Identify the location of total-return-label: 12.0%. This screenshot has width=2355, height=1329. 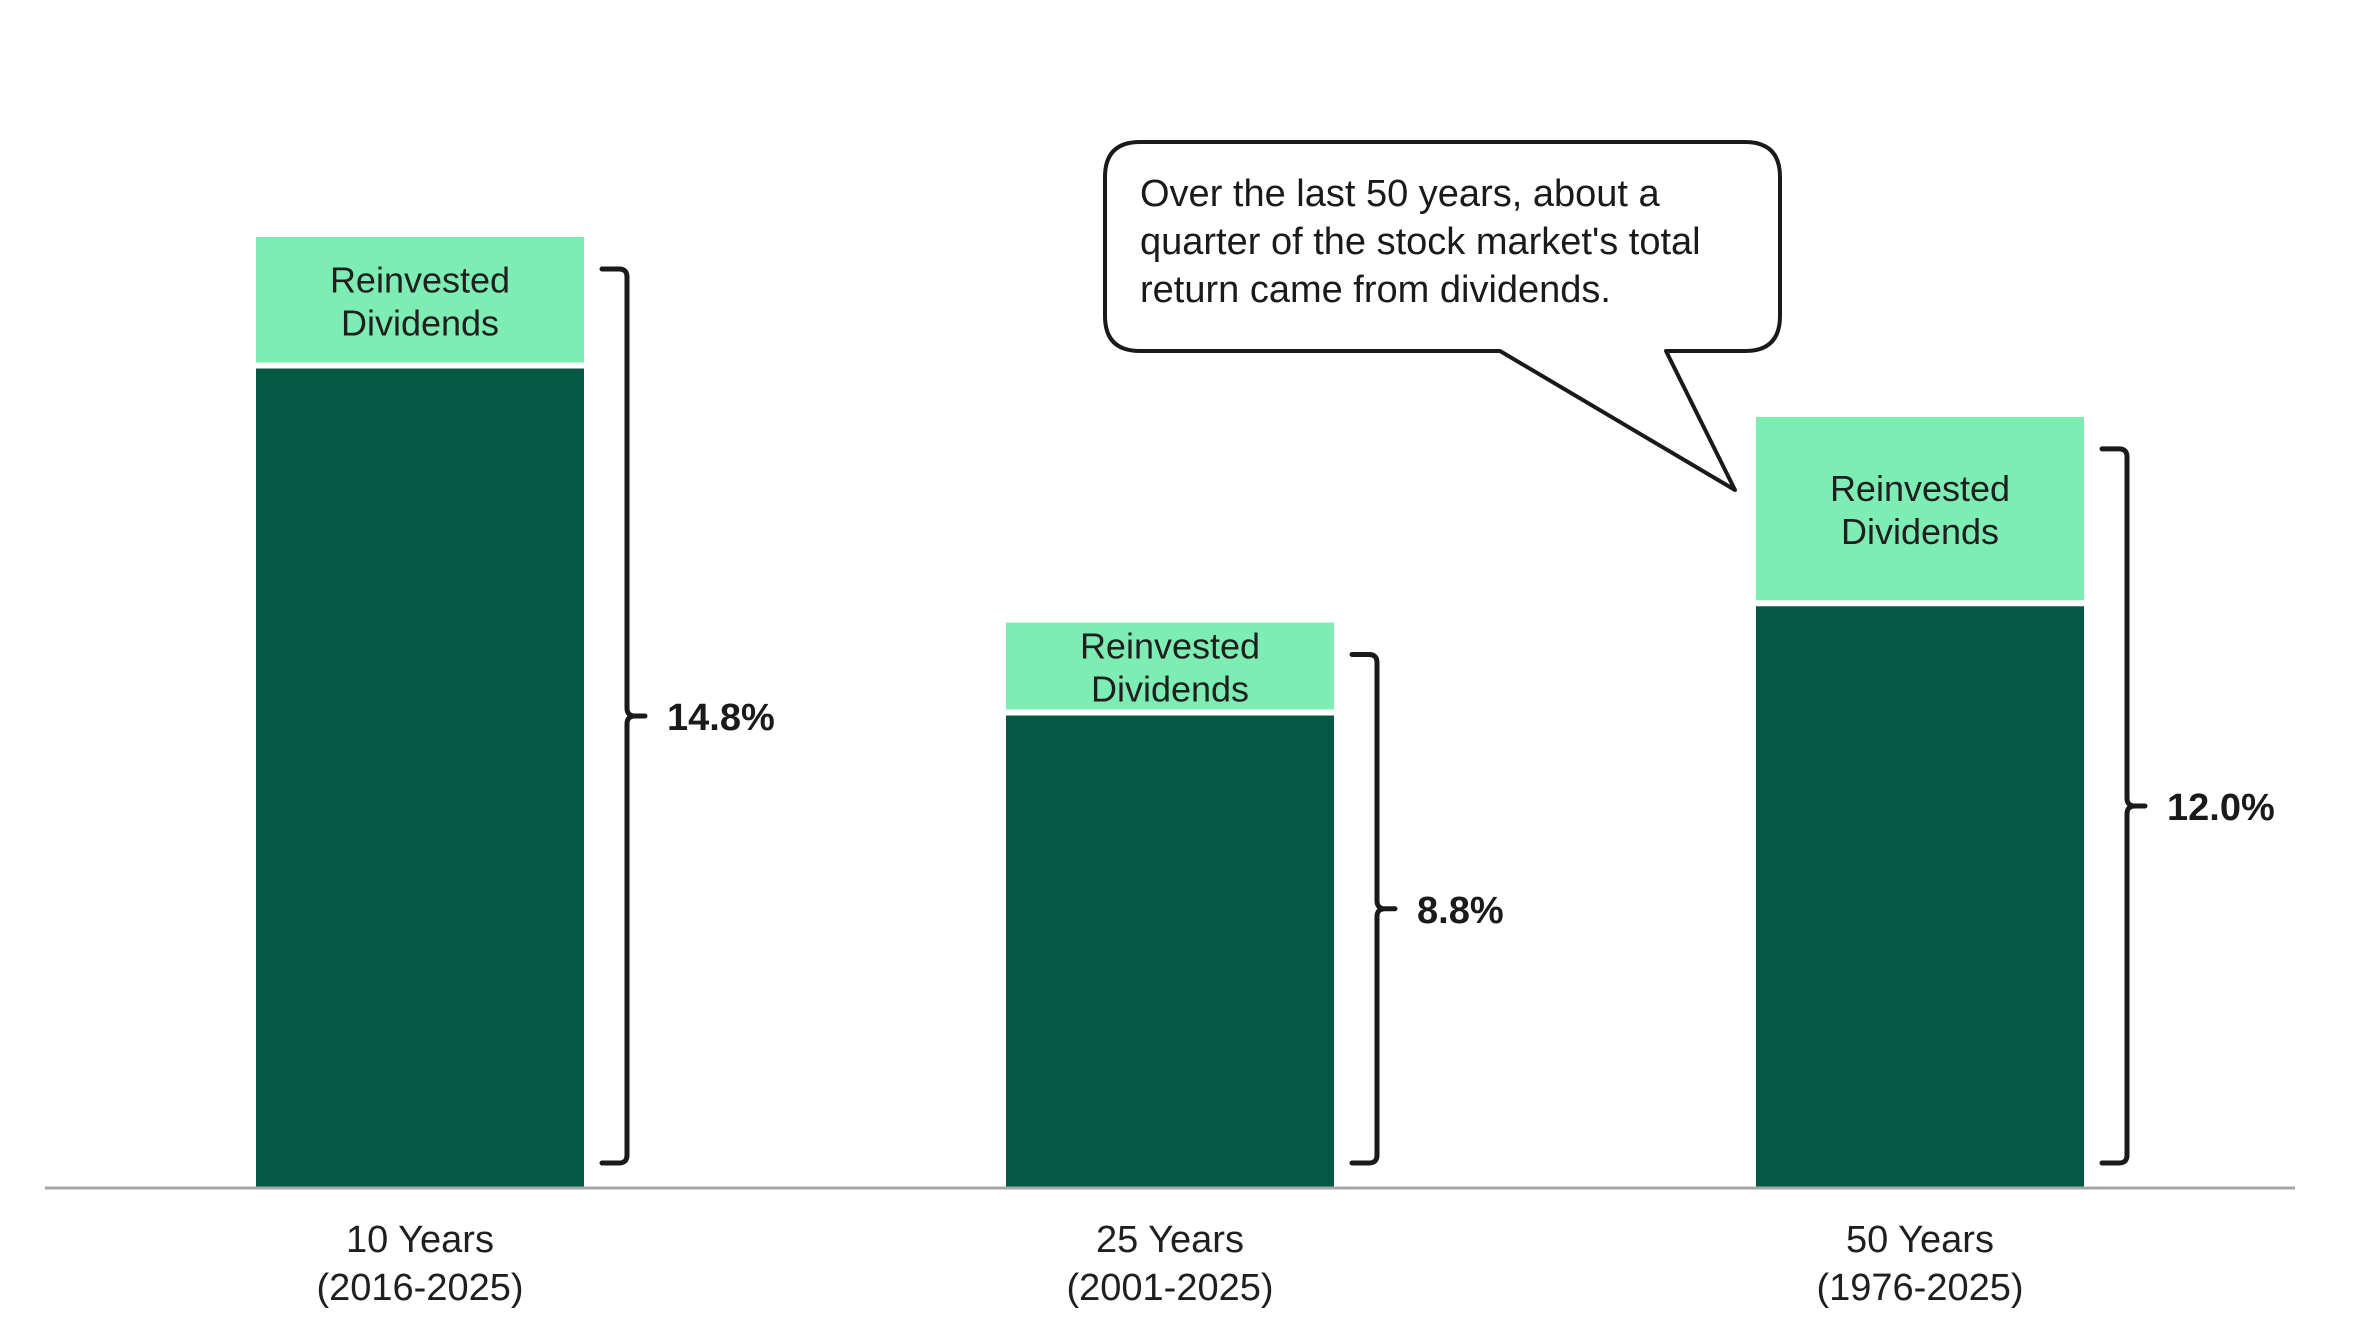
(2221, 808).